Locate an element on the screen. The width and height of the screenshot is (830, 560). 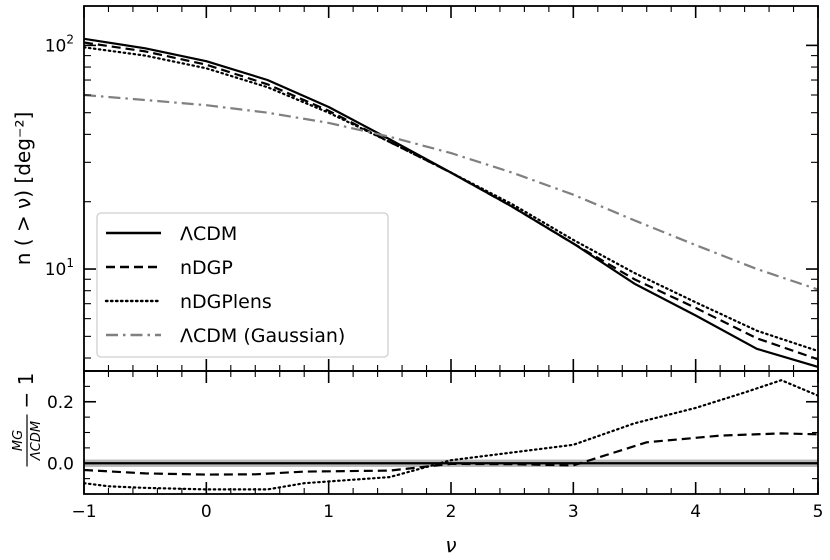
legend: ΛCDM nDGP nDGPlens ΛCDM (Gaussian) is located at coordinates (242, 285).